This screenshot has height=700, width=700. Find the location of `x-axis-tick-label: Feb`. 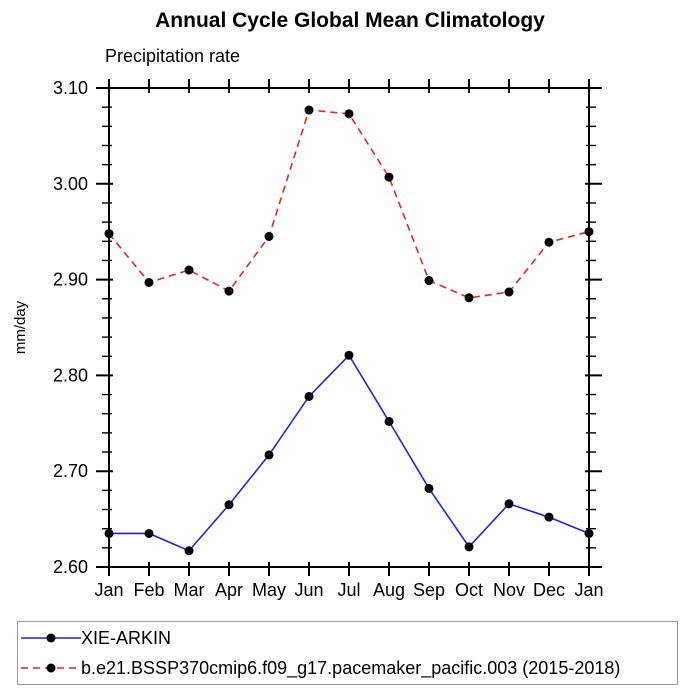

x-axis-tick-label: Feb is located at coordinates (148, 590).